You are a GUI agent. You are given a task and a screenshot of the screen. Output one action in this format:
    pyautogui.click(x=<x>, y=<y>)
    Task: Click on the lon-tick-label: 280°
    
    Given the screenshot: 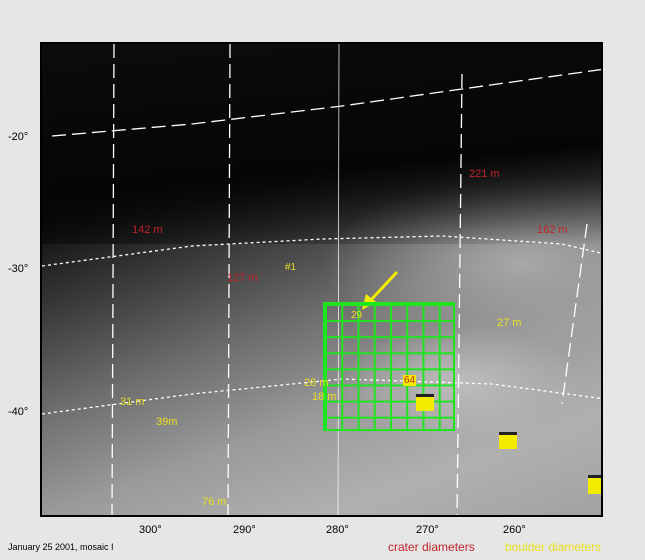 What is the action you would take?
    pyautogui.click(x=337, y=530)
    